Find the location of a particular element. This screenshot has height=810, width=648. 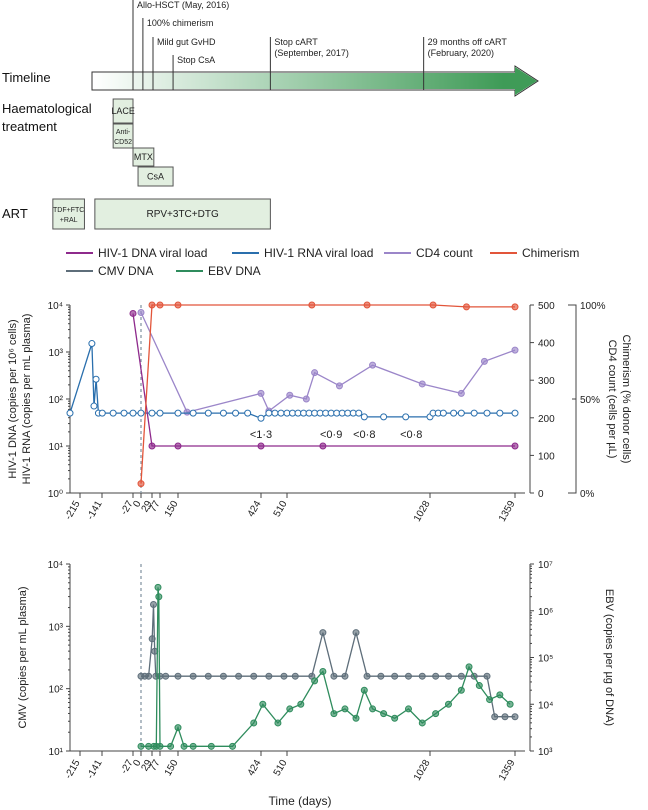

x-tick-label: 1359 is located at coordinates (507, 511).